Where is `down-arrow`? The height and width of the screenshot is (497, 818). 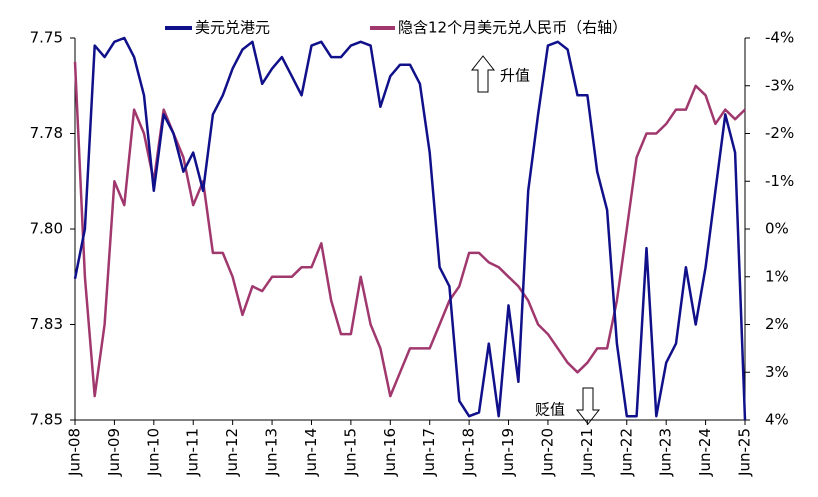
down-arrow is located at coordinates (588, 406).